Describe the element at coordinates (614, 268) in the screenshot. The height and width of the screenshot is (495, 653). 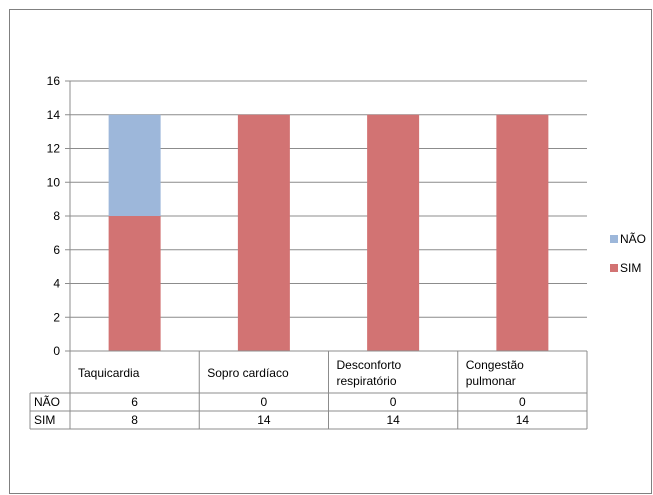
I see `legend-swatch-sim` at that location.